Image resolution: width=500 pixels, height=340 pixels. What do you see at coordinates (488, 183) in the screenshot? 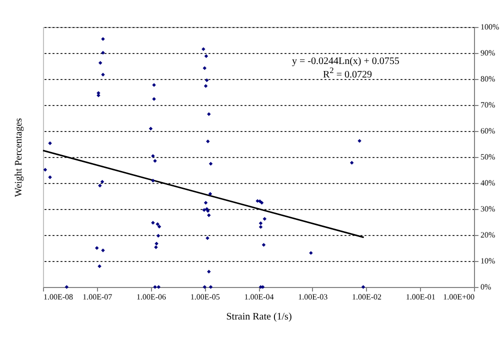
I see `y-tick-label: 40%` at bounding box center [488, 183].